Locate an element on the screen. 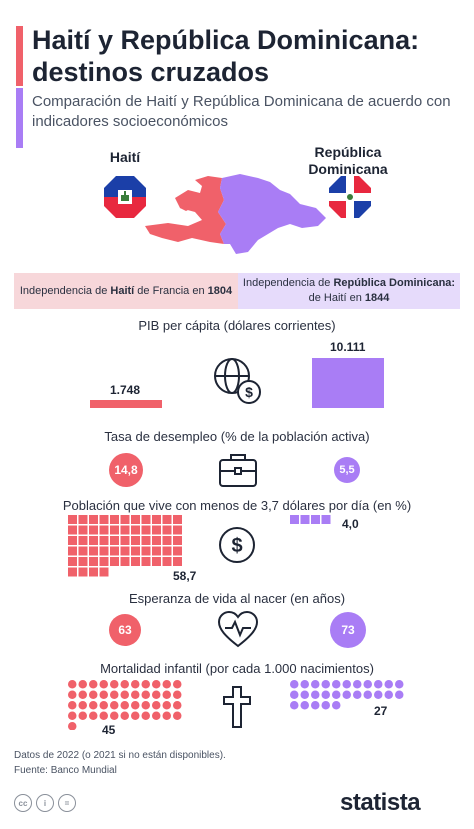  hispaniola-map is located at coordinates (235, 214).